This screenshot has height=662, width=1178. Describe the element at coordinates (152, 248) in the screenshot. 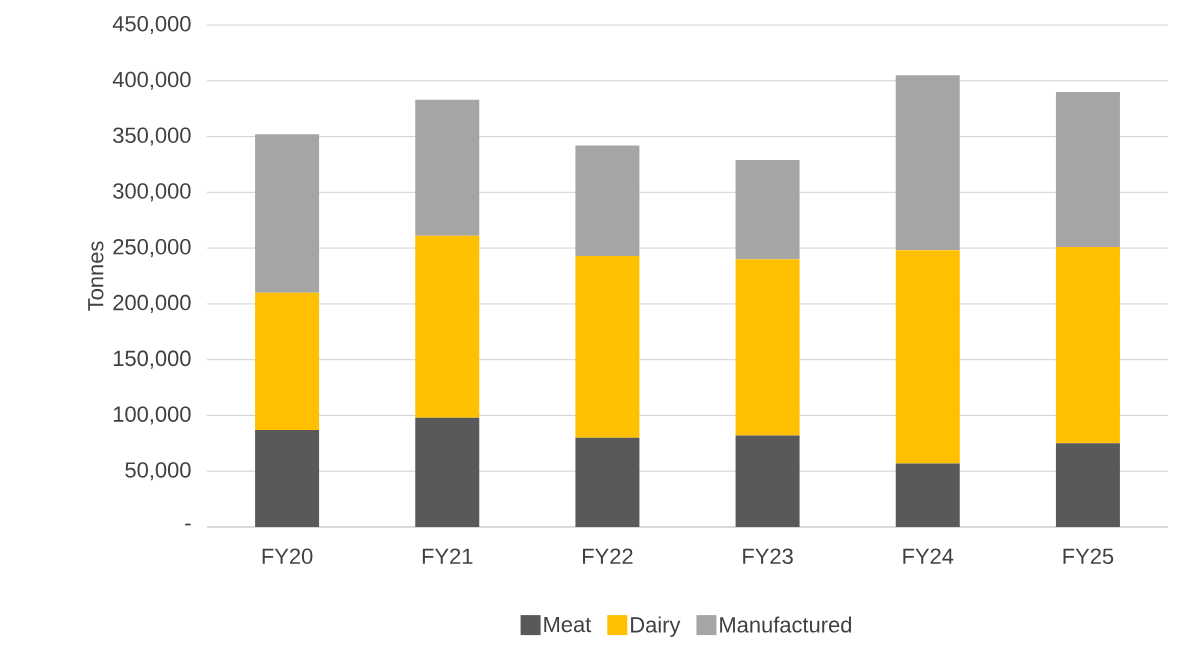

I see `y-tick-label: 250,000` at that location.